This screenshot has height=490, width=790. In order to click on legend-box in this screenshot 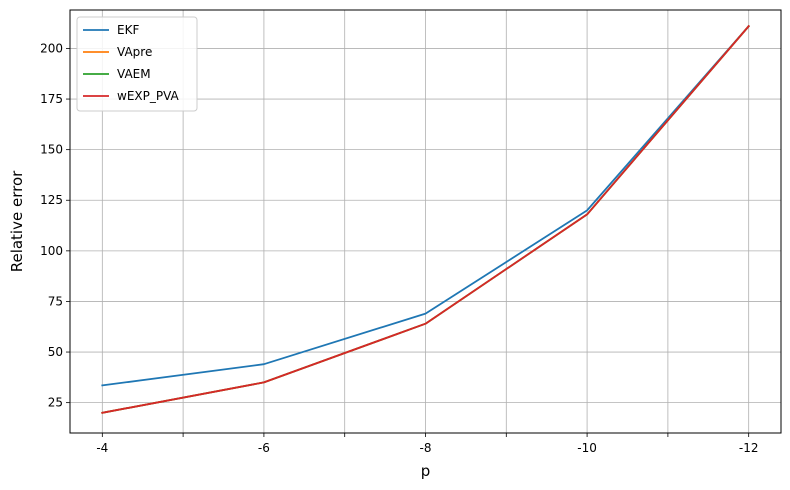, I will do `click(137, 64)`.